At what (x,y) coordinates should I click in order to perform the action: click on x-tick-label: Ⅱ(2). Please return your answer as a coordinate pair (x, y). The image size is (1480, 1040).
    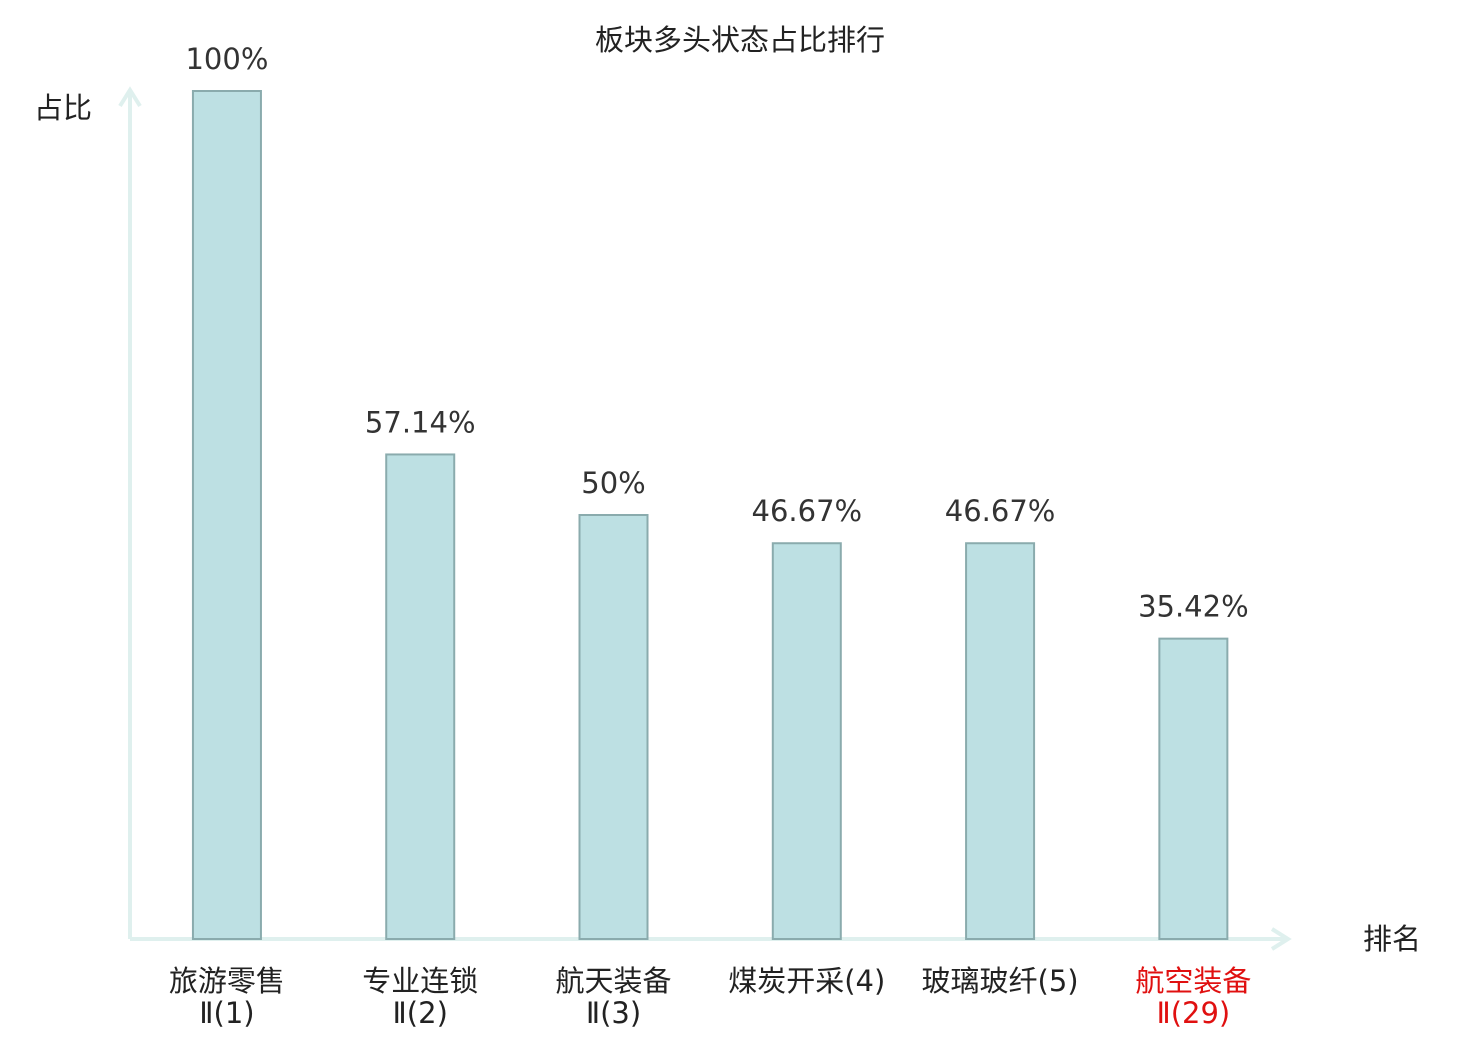
    Looking at the image, I should click on (420, 1013).